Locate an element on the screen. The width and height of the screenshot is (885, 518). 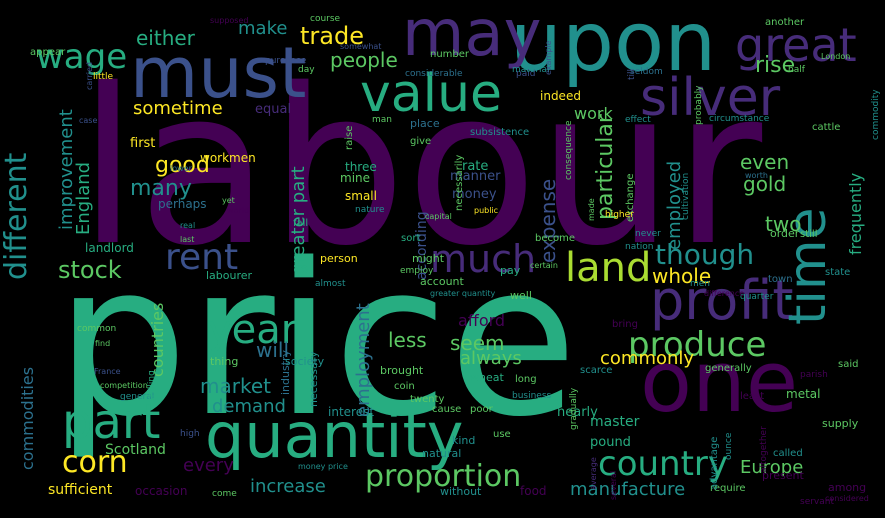
word-half: half is located at coordinates (796, 70).